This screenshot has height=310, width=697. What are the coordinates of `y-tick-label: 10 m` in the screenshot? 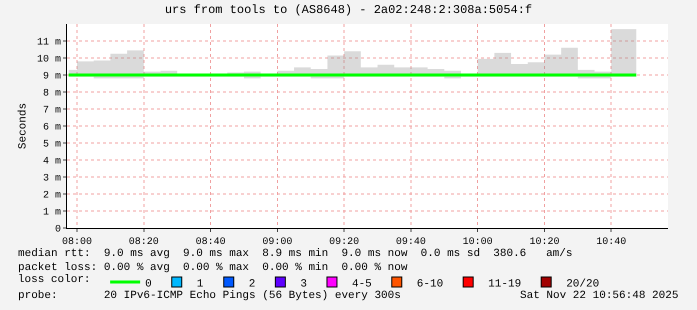 It's located at (48, 60).